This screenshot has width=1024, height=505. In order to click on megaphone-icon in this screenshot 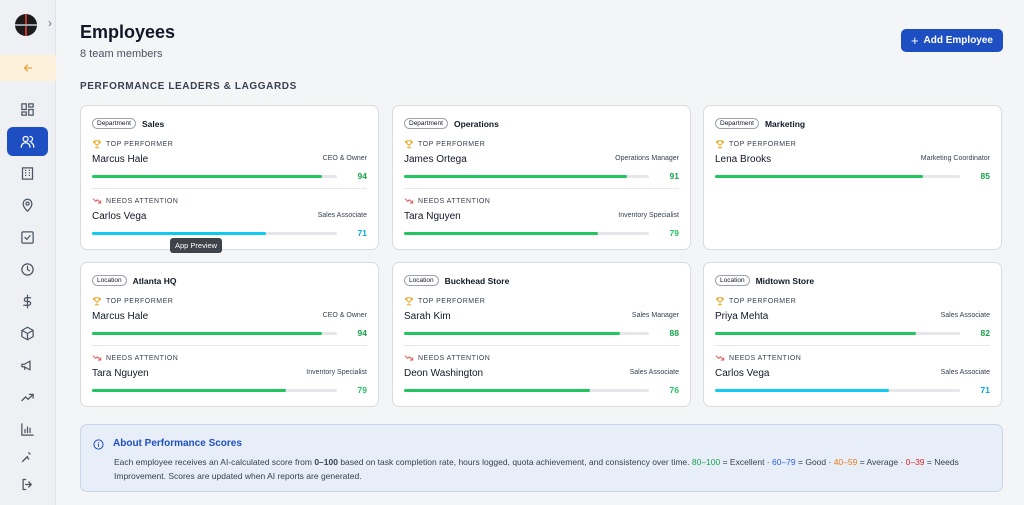, I will do `click(26, 365)`.